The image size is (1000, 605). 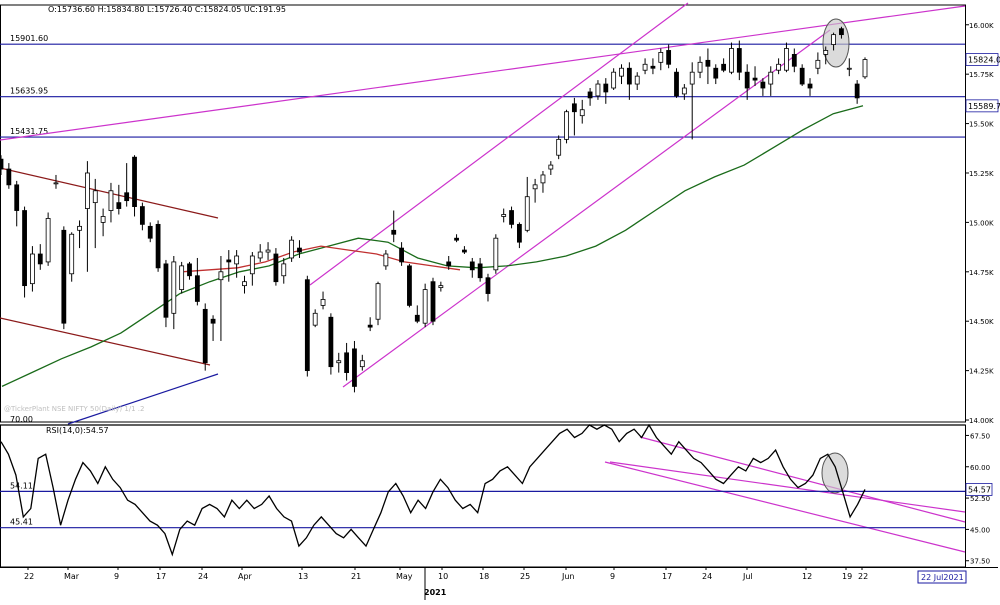 What do you see at coordinates (981, 223) in the screenshot?
I see `price-y-tick-label: 15.00K` at bounding box center [981, 223].